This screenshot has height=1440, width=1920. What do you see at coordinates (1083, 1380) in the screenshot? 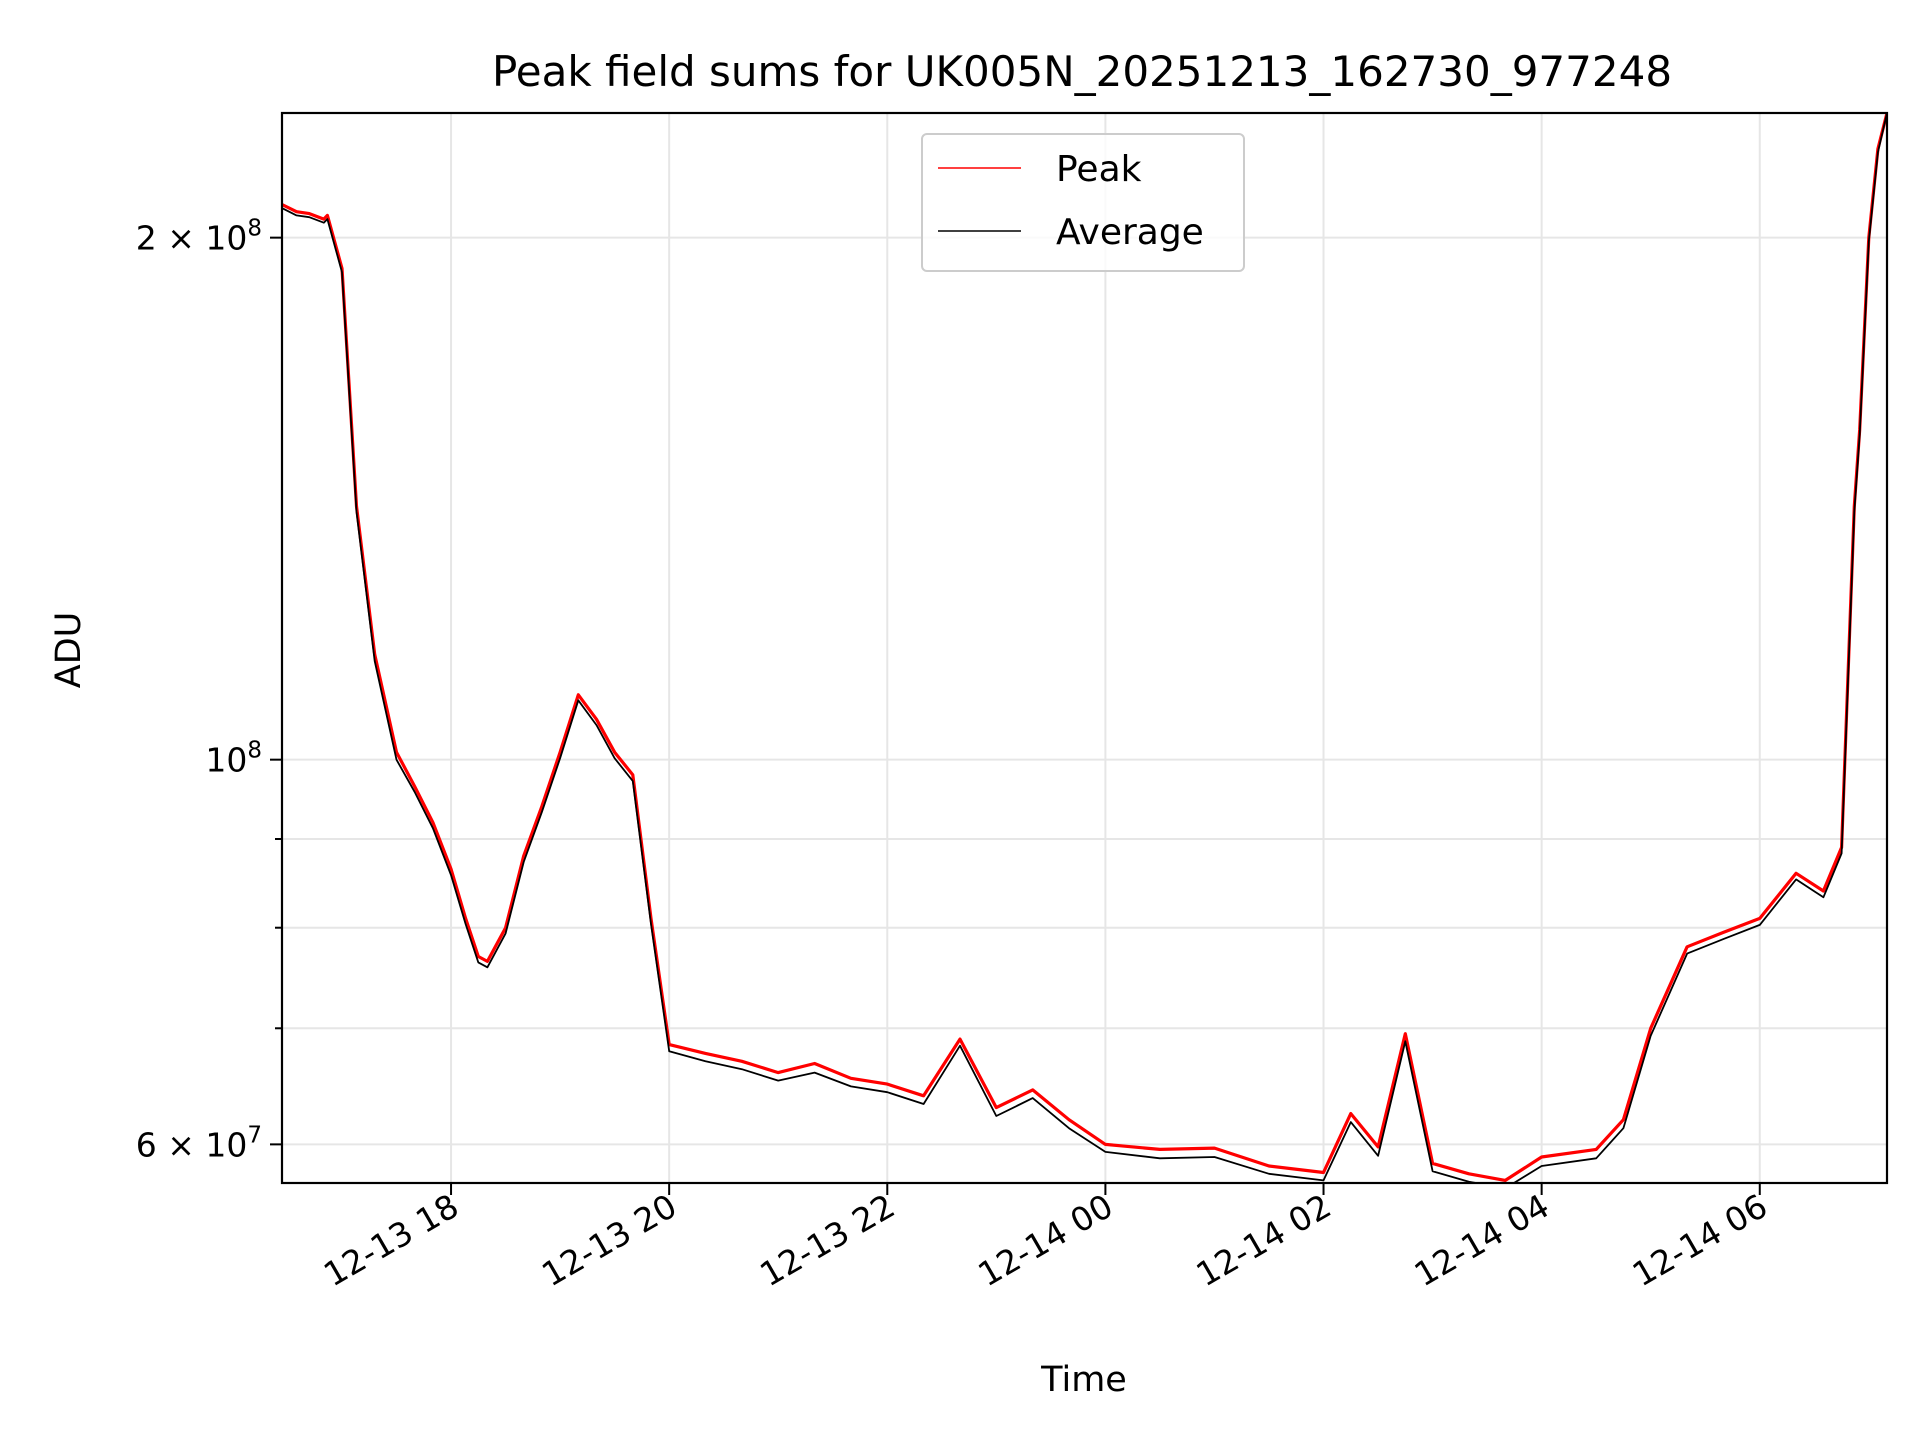
I see `x-axis-label: Time` at bounding box center [1083, 1380].